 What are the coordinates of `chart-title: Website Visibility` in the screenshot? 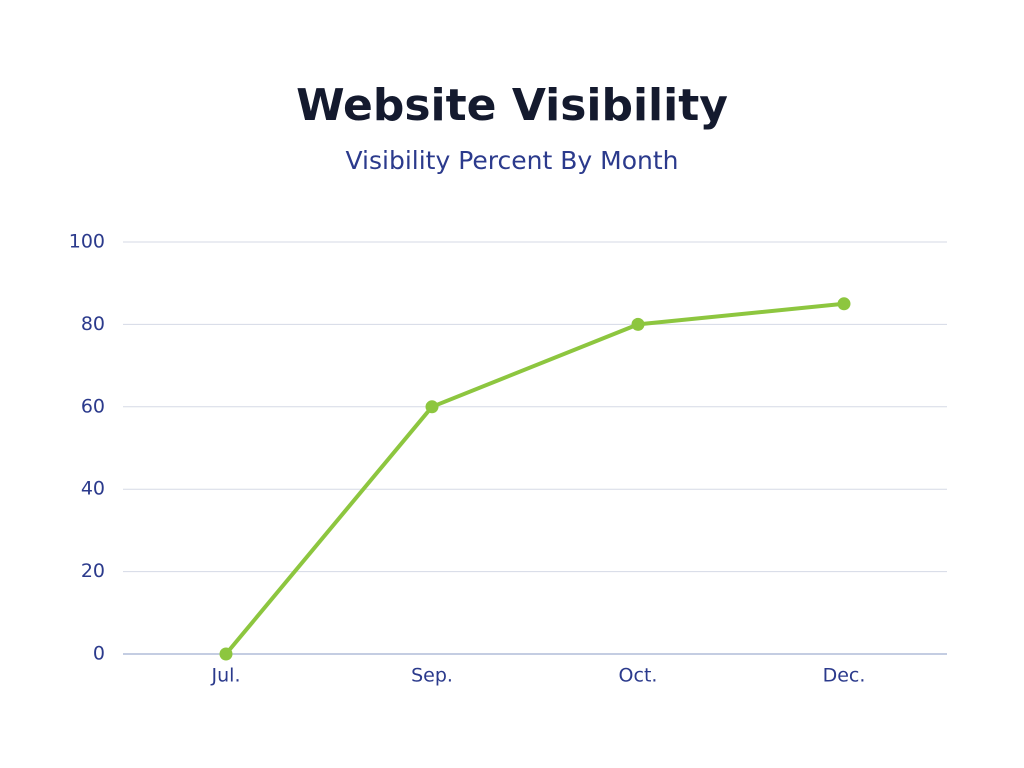 It's located at (512, 105).